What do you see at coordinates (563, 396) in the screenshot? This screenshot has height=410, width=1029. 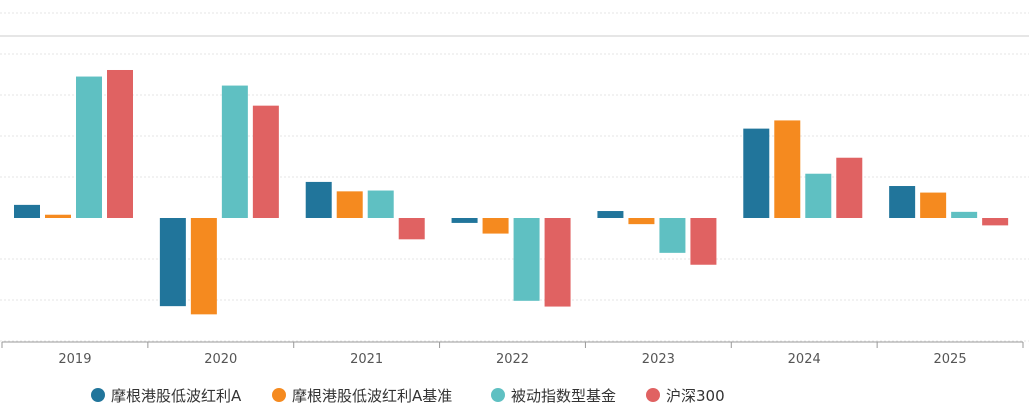 I see `legend-label: 被动指数型基金` at bounding box center [563, 396].